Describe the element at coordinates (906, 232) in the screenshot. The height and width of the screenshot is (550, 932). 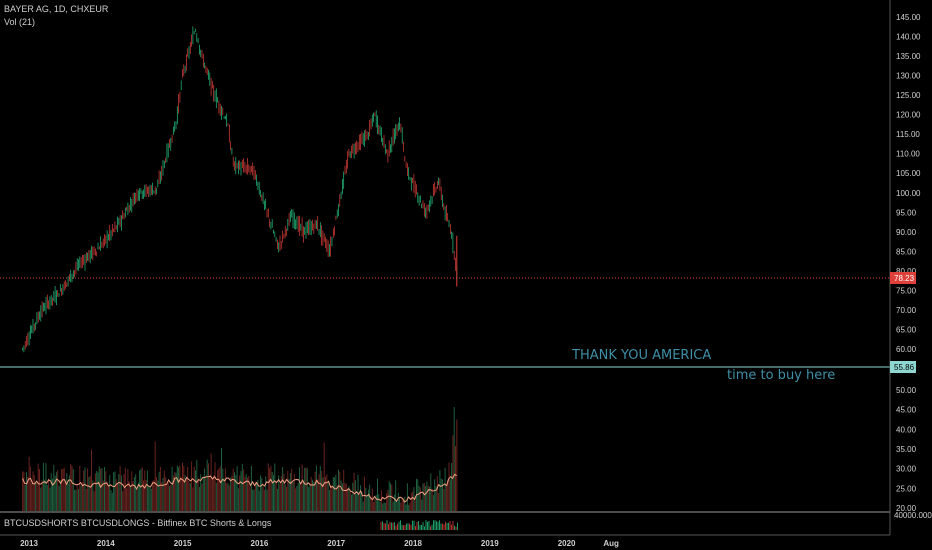
I see `price-tick-label: 90.00` at that location.